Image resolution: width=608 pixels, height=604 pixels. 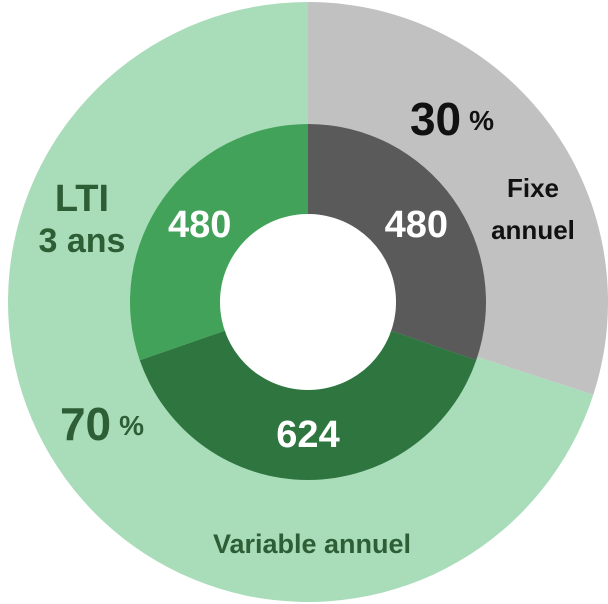 I want to click on outer-value-label: 70%, so click(x=102, y=424).